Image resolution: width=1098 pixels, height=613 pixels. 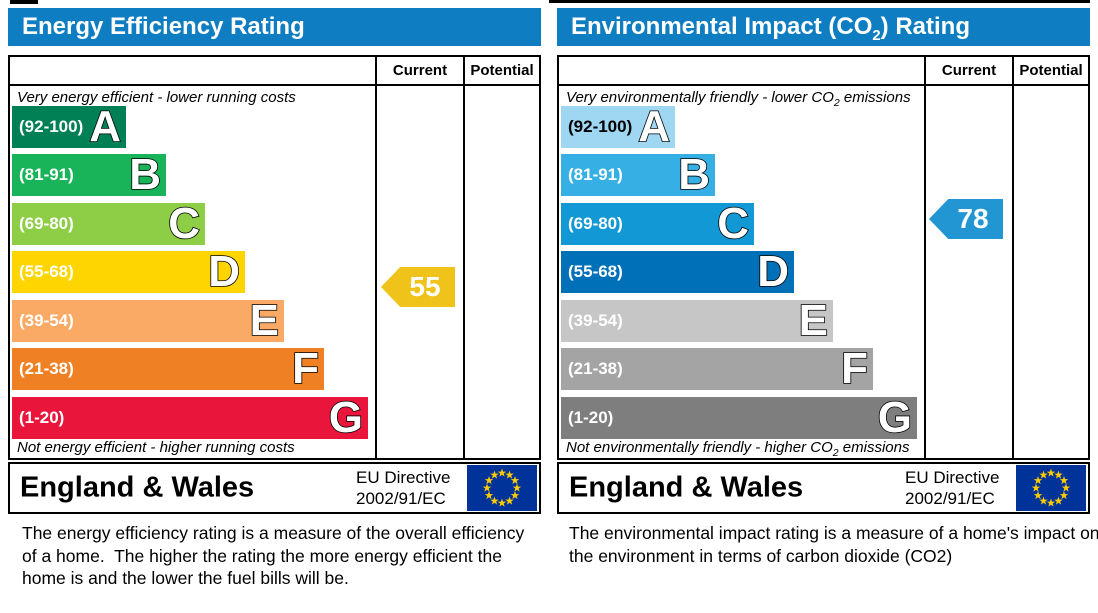 What do you see at coordinates (819, 1) in the screenshot?
I see `top-border-line` at bounding box center [819, 1].